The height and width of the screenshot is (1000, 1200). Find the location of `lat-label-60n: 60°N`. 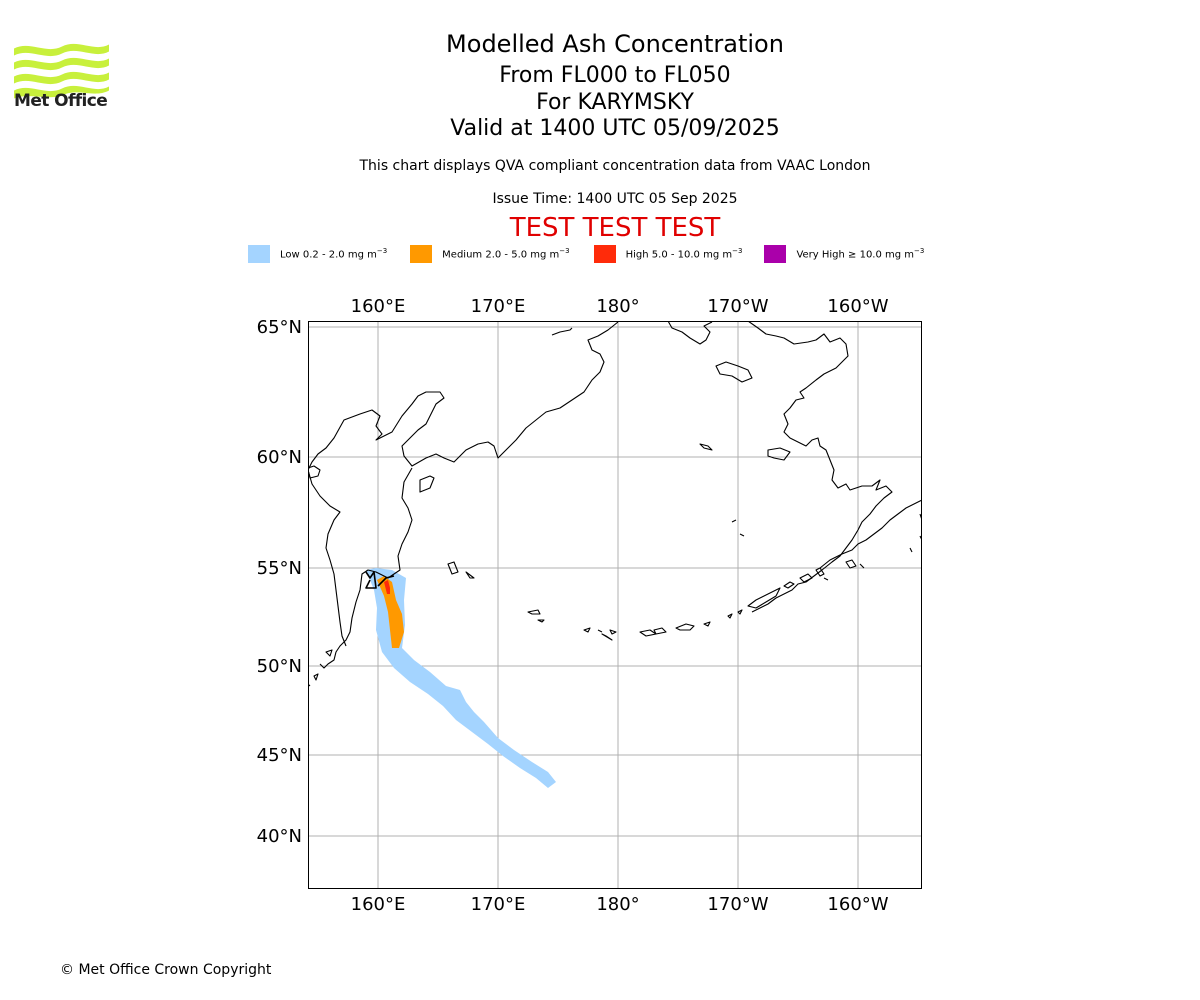

lat-label-60n: 60°N is located at coordinates (279, 457).